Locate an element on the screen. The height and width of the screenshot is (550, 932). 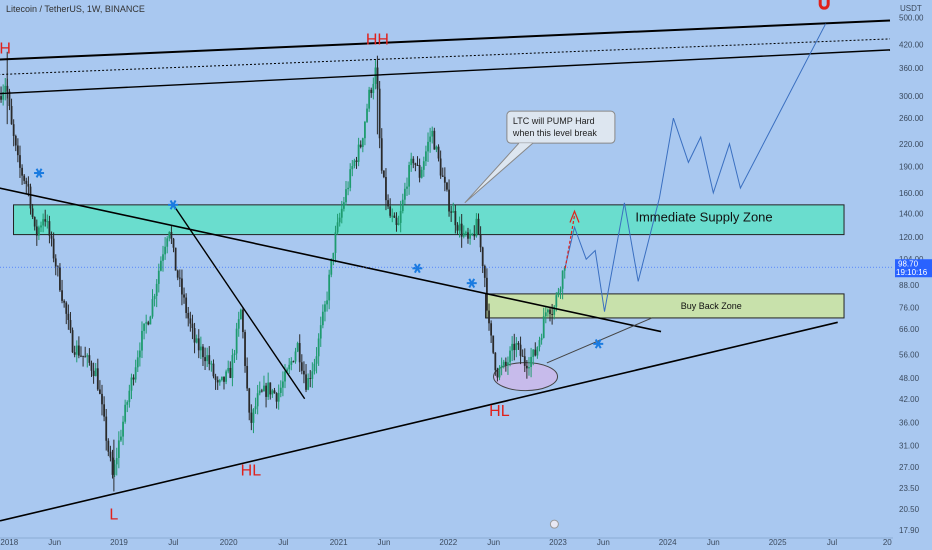
replay-icon is located at coordinates (554, 524).